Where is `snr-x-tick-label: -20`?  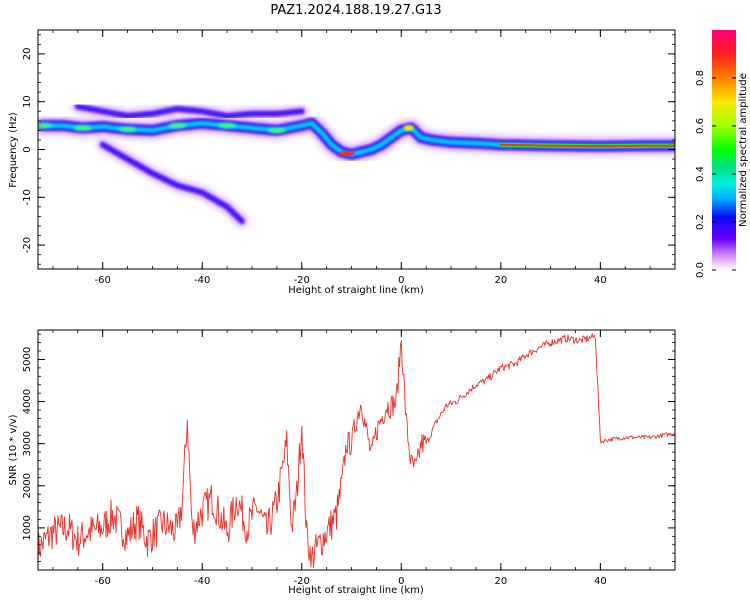
snr-x-tick-label: -20 is located at coordinates (302, 581).